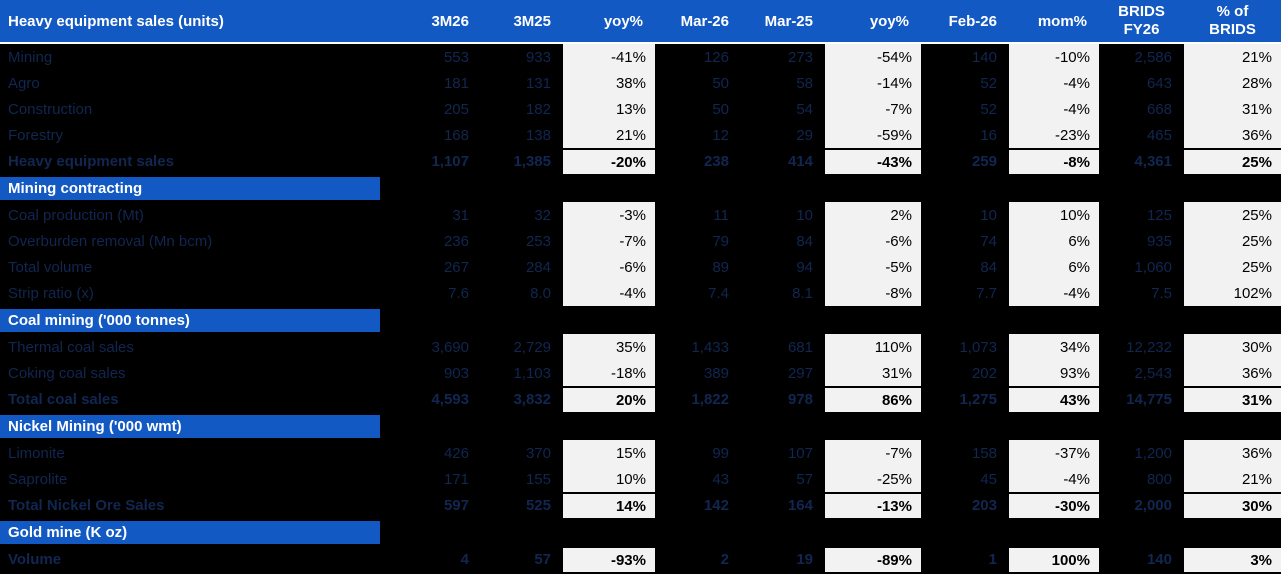 The width and height of the screenshot is (1281, 574). What do you see at coordinates (609, 215) in the screenshot?
I see `pct-cell: -3%` at bounding box center [609, 215].